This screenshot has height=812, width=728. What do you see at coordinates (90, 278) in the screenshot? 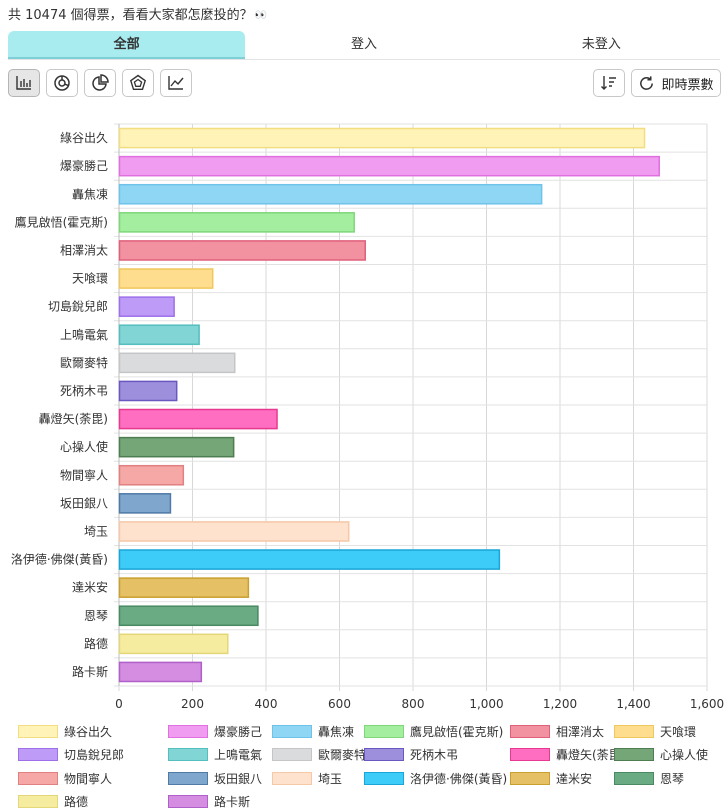
I see `y-tick-label: 天喰環` at bounding box center [90, 278].